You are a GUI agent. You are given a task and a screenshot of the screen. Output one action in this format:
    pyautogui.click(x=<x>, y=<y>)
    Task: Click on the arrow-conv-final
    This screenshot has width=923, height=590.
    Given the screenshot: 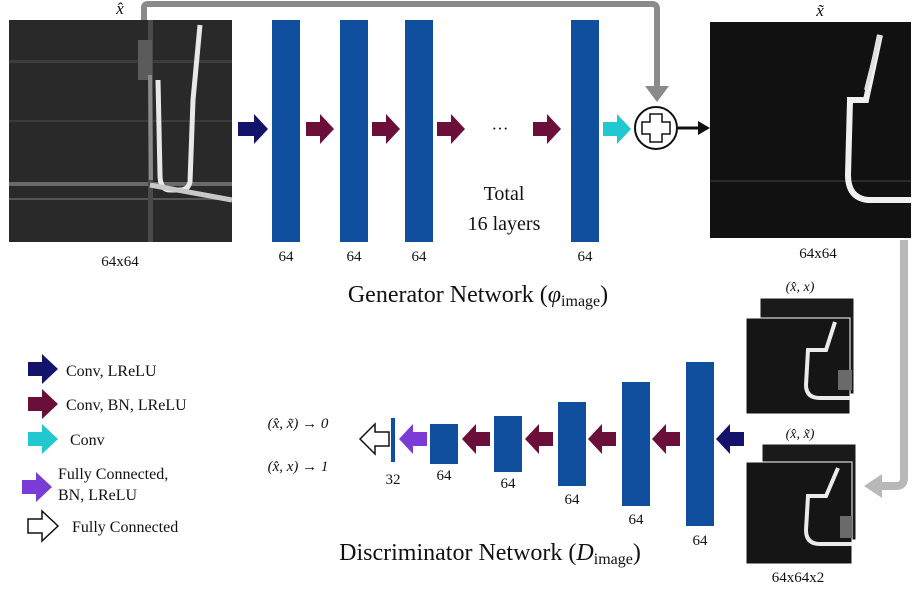 What is the action you would take?
    pyautogui.click(x=617, y=129)
    